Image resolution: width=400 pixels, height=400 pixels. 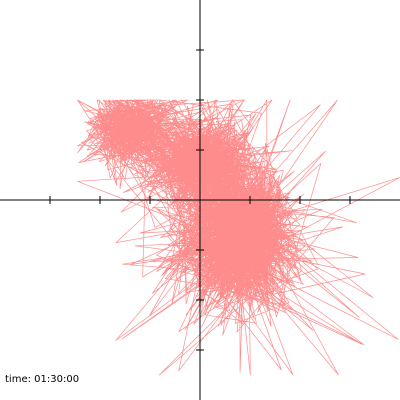 I want to click on time-value: 01:30:00, so click(x=57, y=379).